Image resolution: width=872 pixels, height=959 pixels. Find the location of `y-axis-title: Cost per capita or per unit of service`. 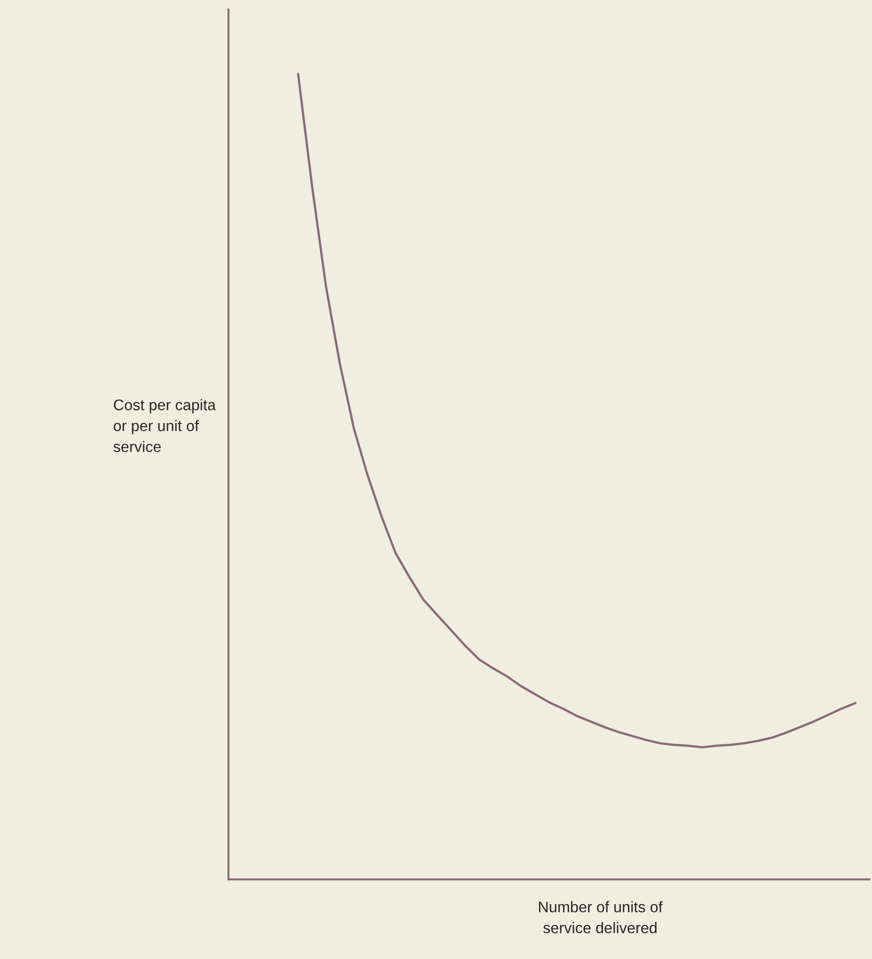

y-axis-title: Cost per capita or per unit of service is located at coordinates (165, 425).